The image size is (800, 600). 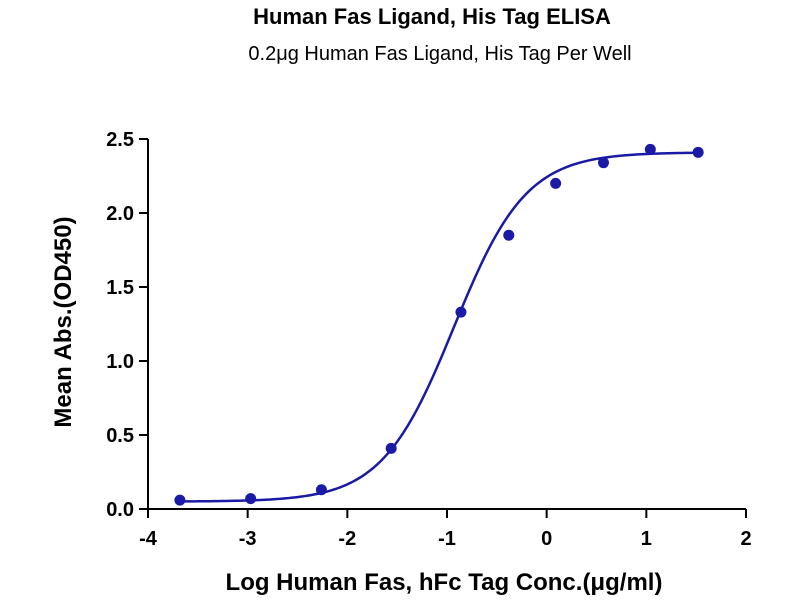 I want to click on x-tick-label: -1, so click(x=447, y=539).